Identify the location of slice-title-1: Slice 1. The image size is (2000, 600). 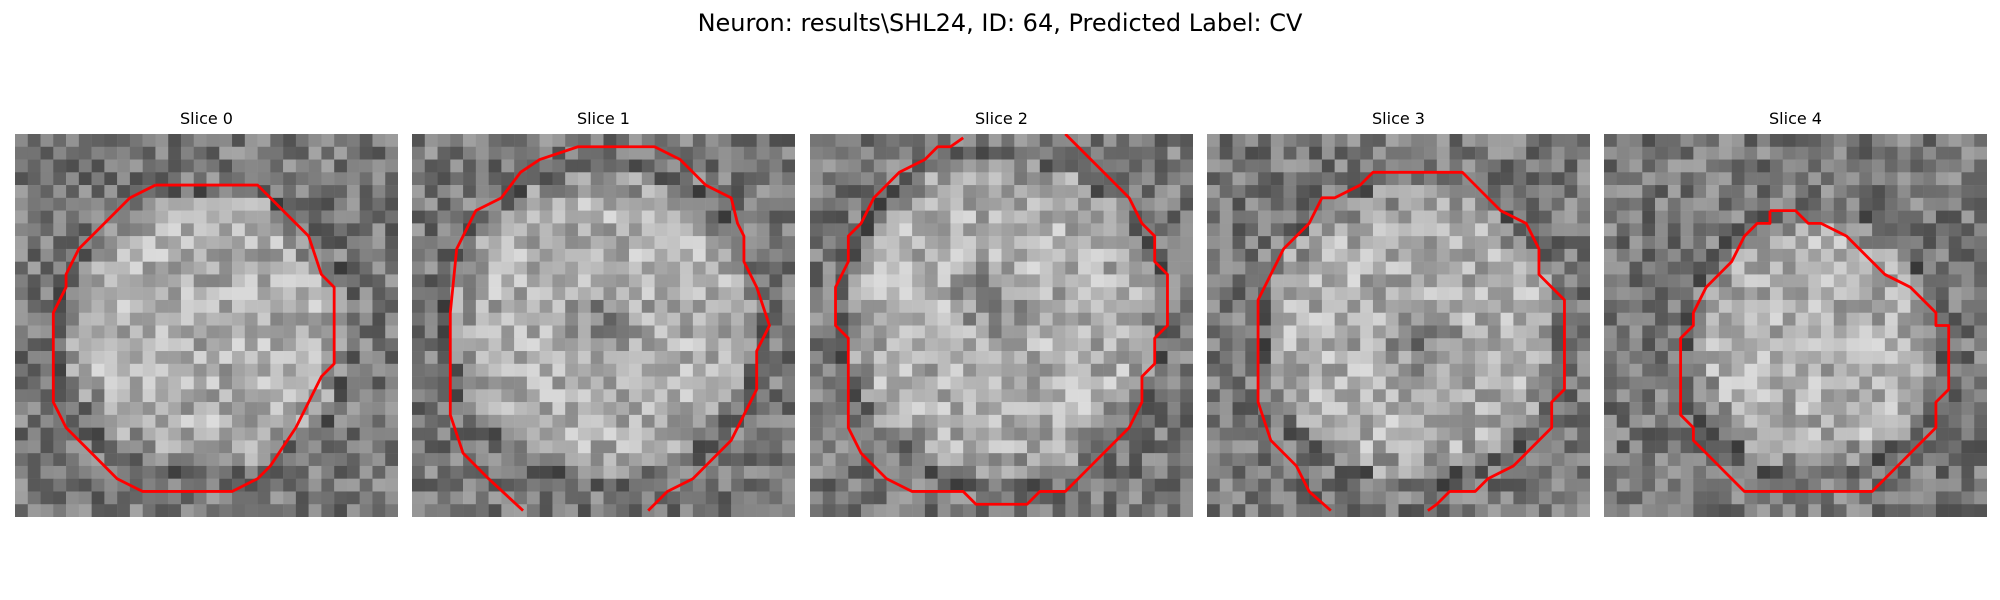
(603, 118).